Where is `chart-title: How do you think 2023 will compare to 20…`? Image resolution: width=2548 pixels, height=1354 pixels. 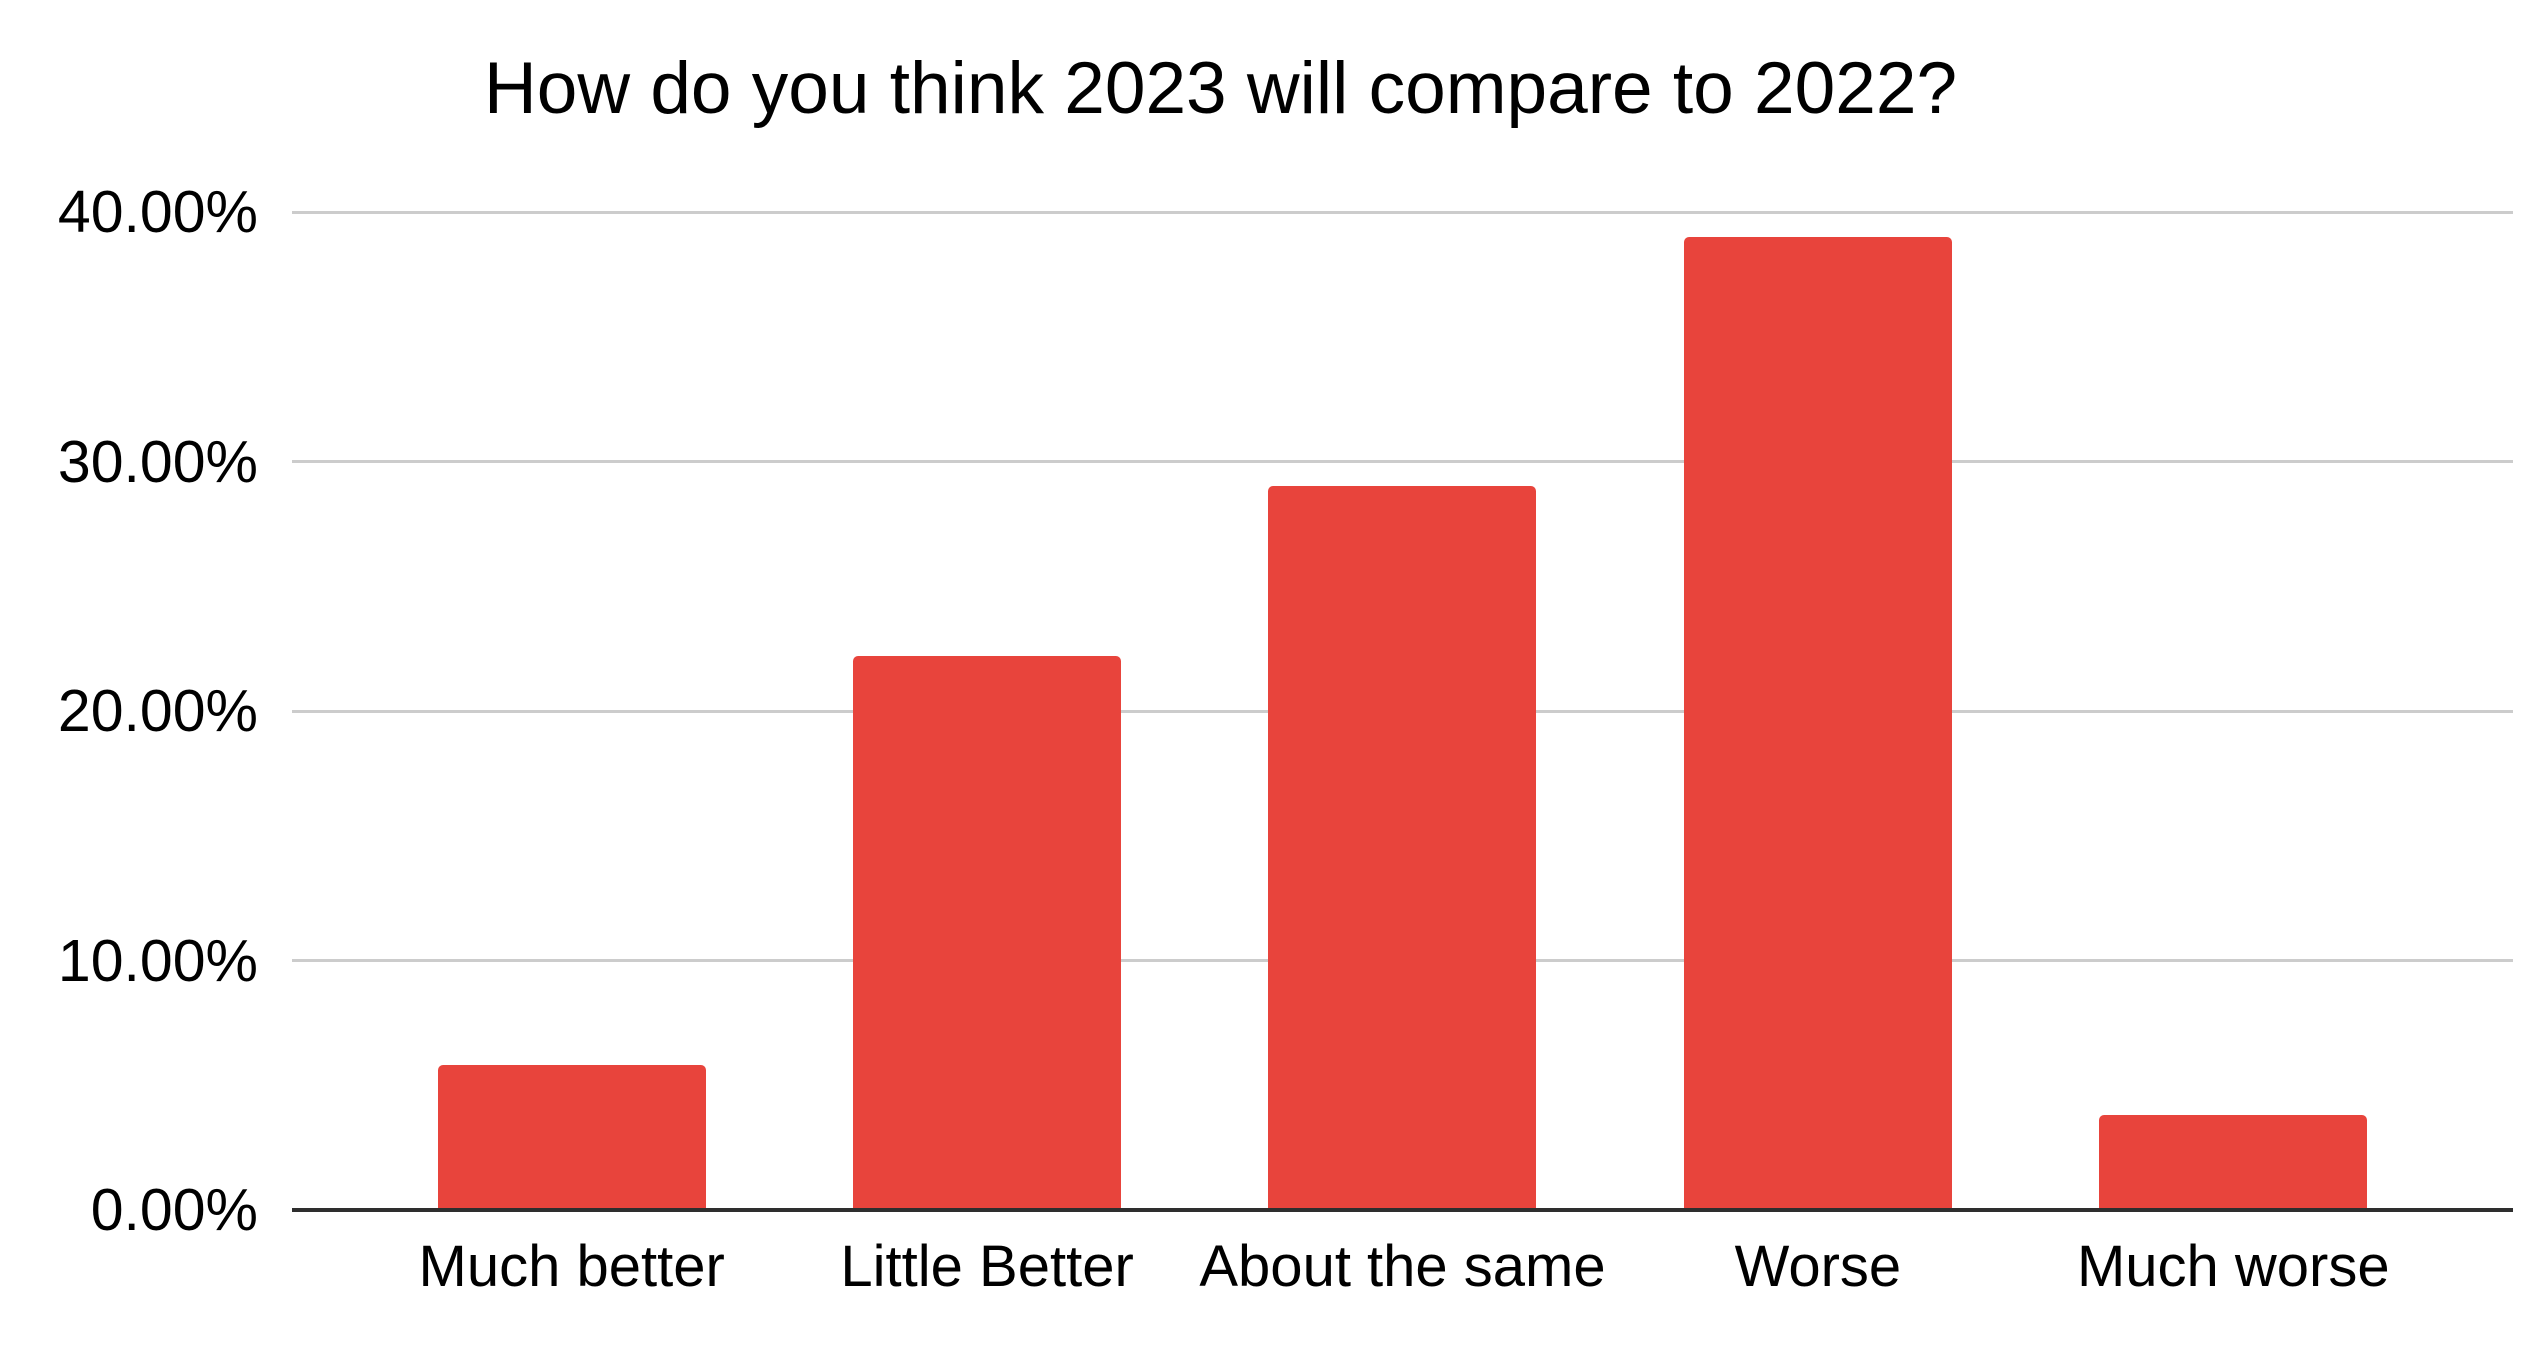
chart-title: How do you think 2023 will compare to 20… is located at coordinates (1221, 88).